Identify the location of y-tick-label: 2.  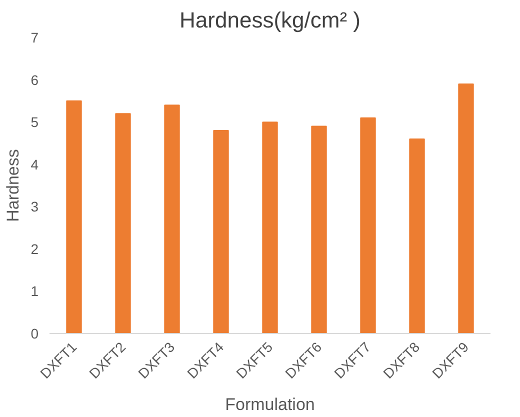
(34, 248).